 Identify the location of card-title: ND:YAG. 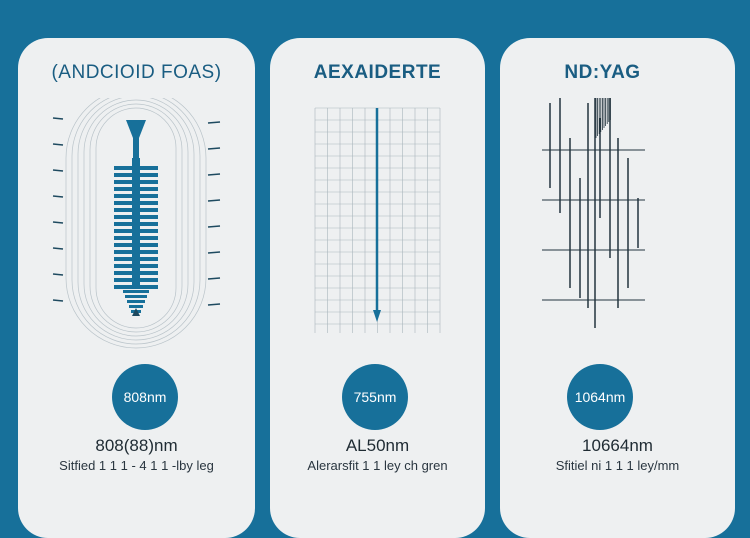
(602, 72).